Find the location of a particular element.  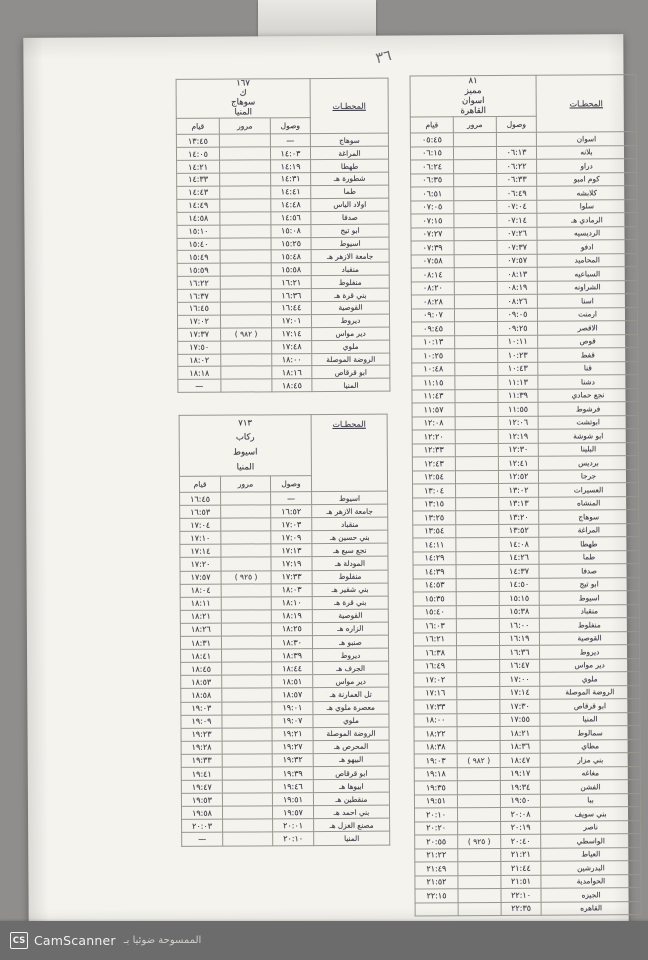

arrival-cell: ١٨:٤٧ is located at coordinates (520, 760).